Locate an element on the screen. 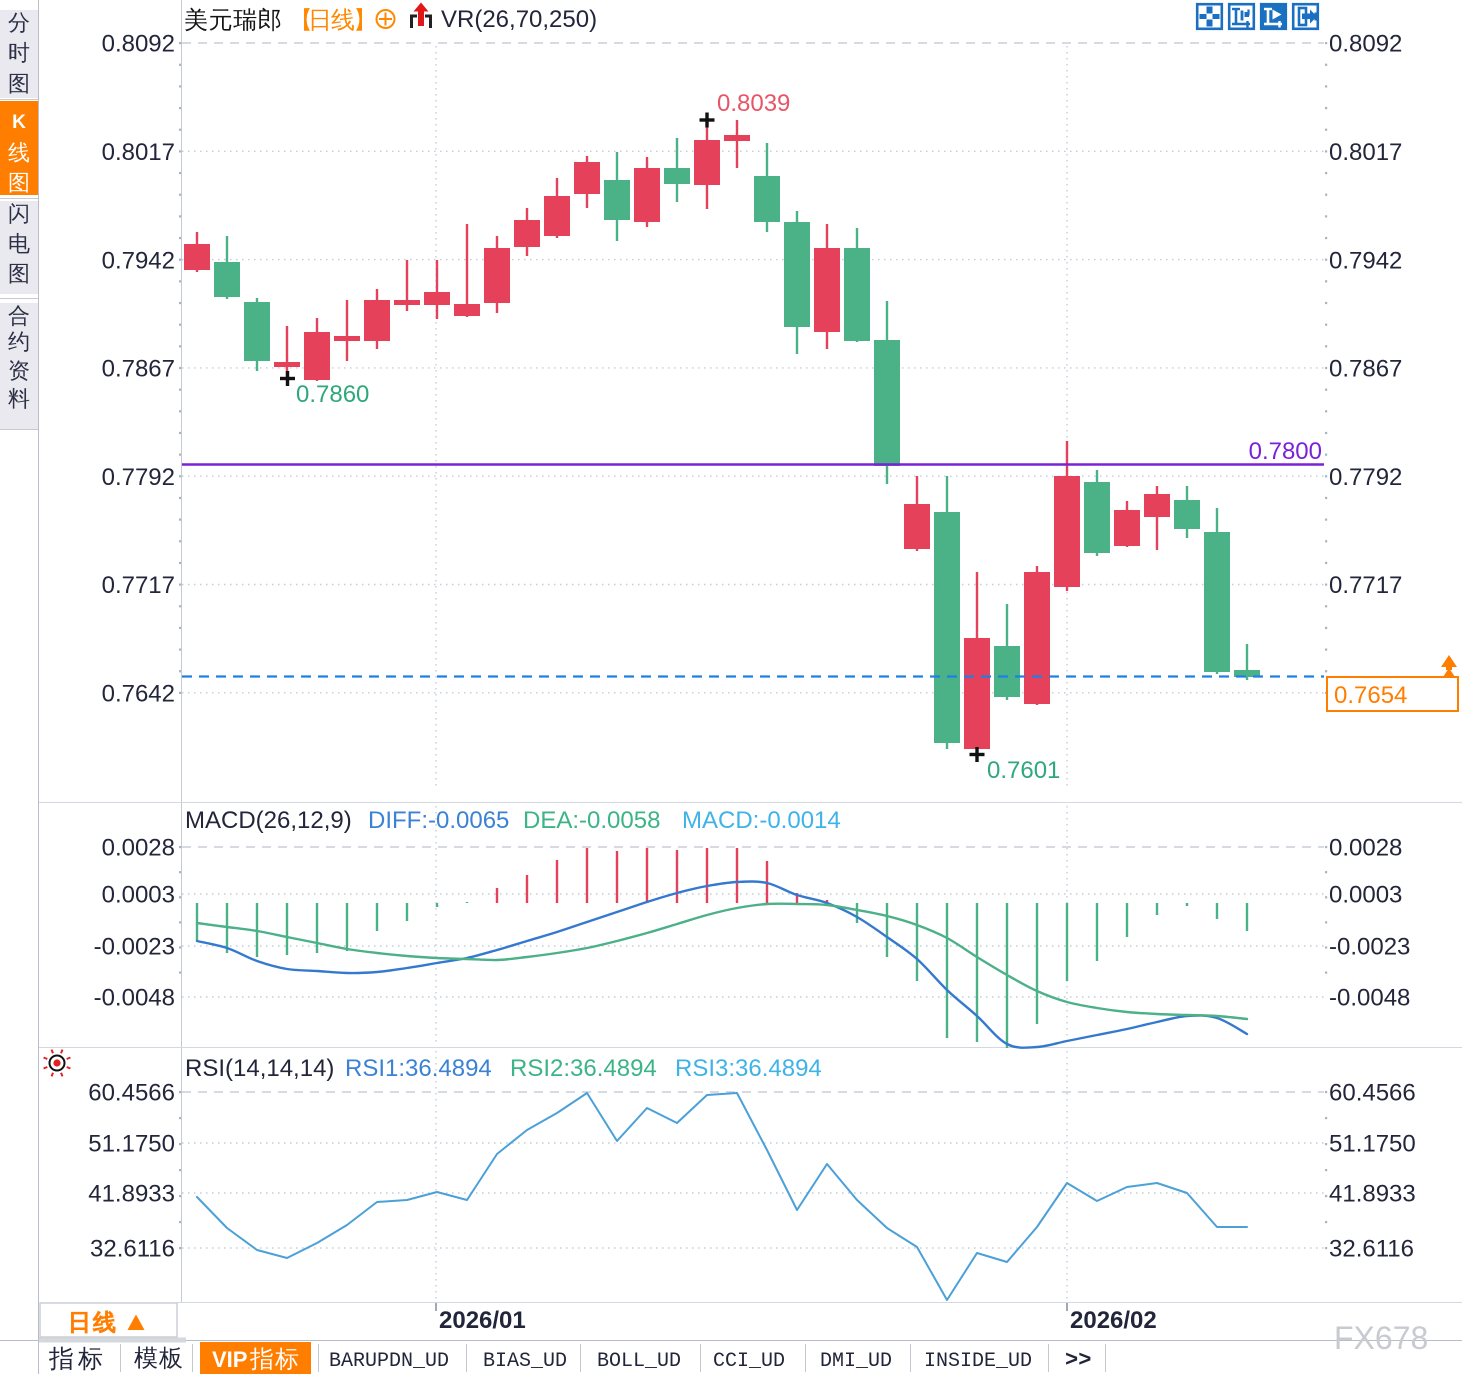  svg-text: BARUPDN_UD is located at coordinates (389, 1361).